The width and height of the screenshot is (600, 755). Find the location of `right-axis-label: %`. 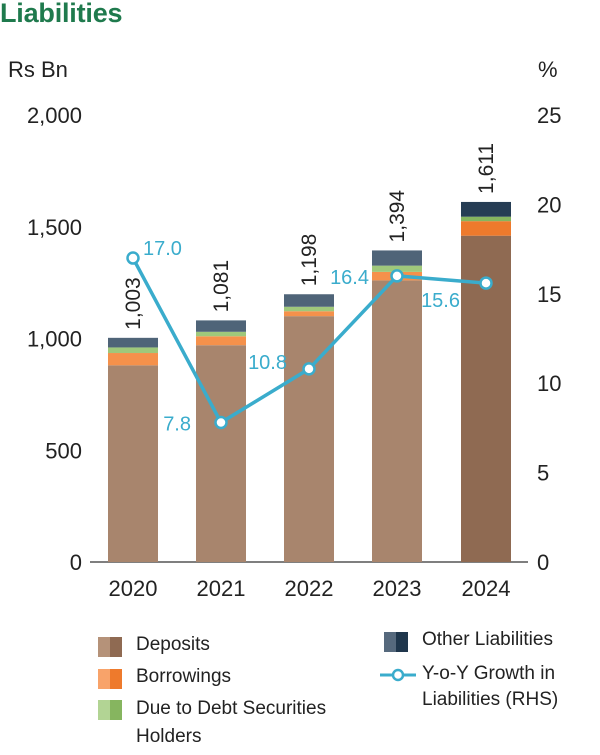

right-axis-label: % is located at coordinates (548, 69).